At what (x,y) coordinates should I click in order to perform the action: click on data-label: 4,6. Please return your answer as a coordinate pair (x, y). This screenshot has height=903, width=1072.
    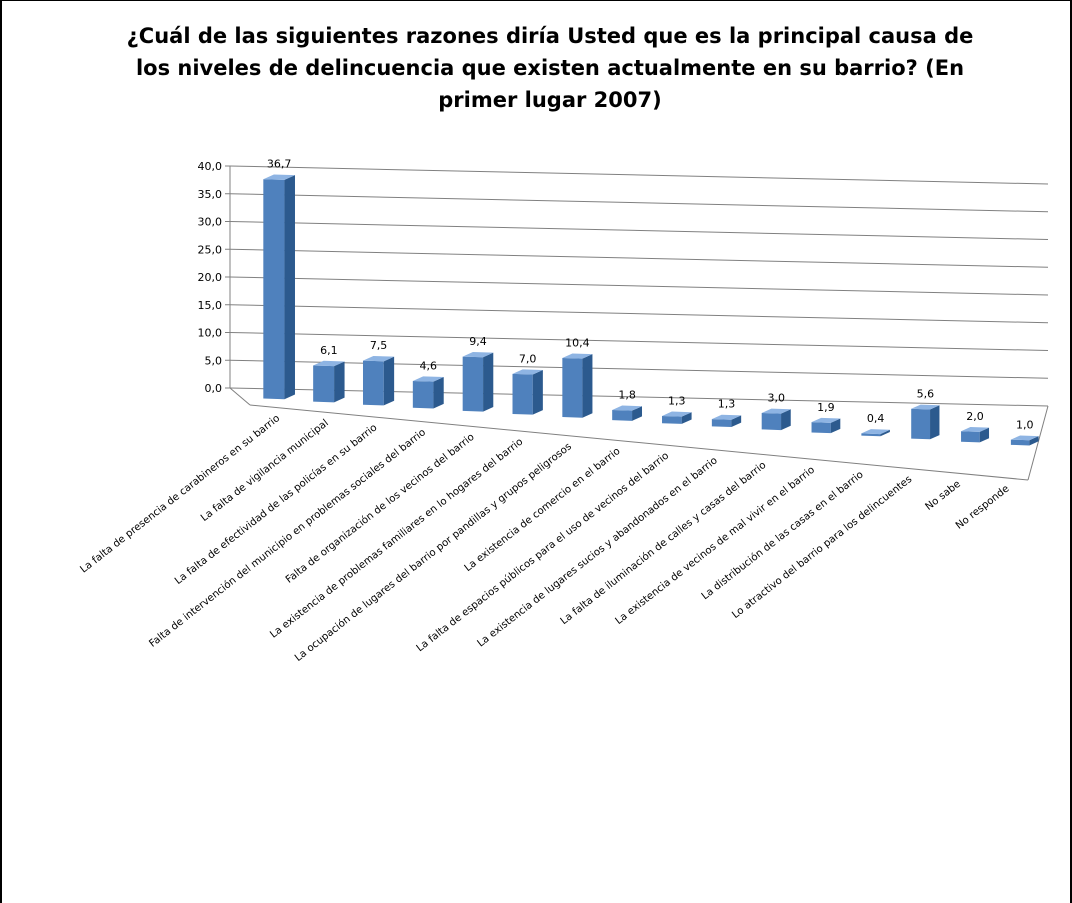
    Looking at the image, I should click on (429, 365).